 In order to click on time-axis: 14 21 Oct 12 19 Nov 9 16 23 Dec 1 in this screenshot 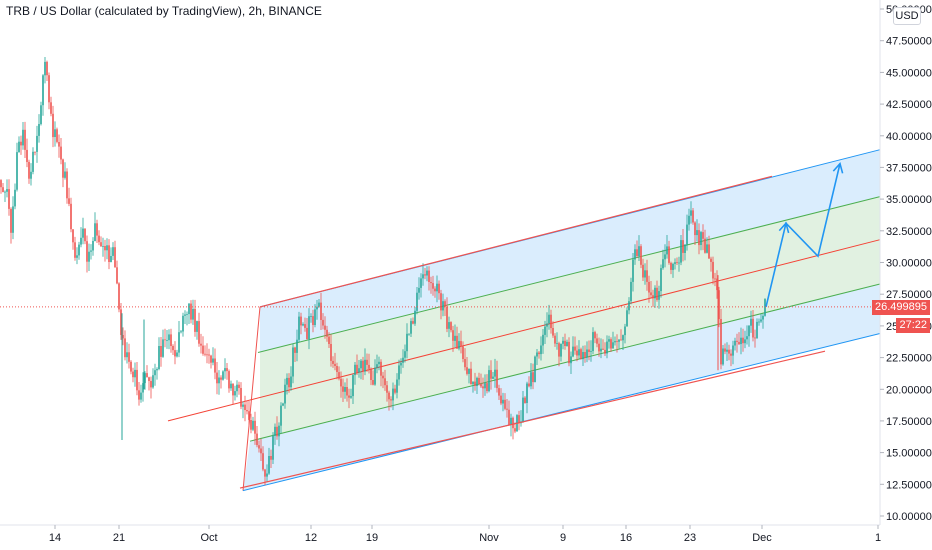, I will do `click(465, 534)`.